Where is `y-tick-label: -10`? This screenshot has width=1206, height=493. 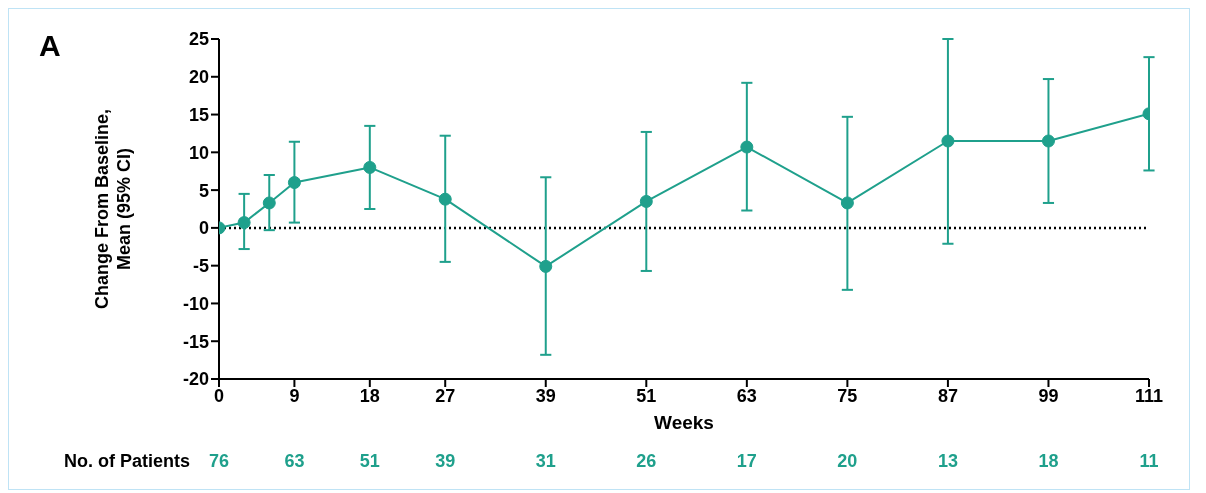
y-tick-label: -10 is located at coordinates (195, 303).